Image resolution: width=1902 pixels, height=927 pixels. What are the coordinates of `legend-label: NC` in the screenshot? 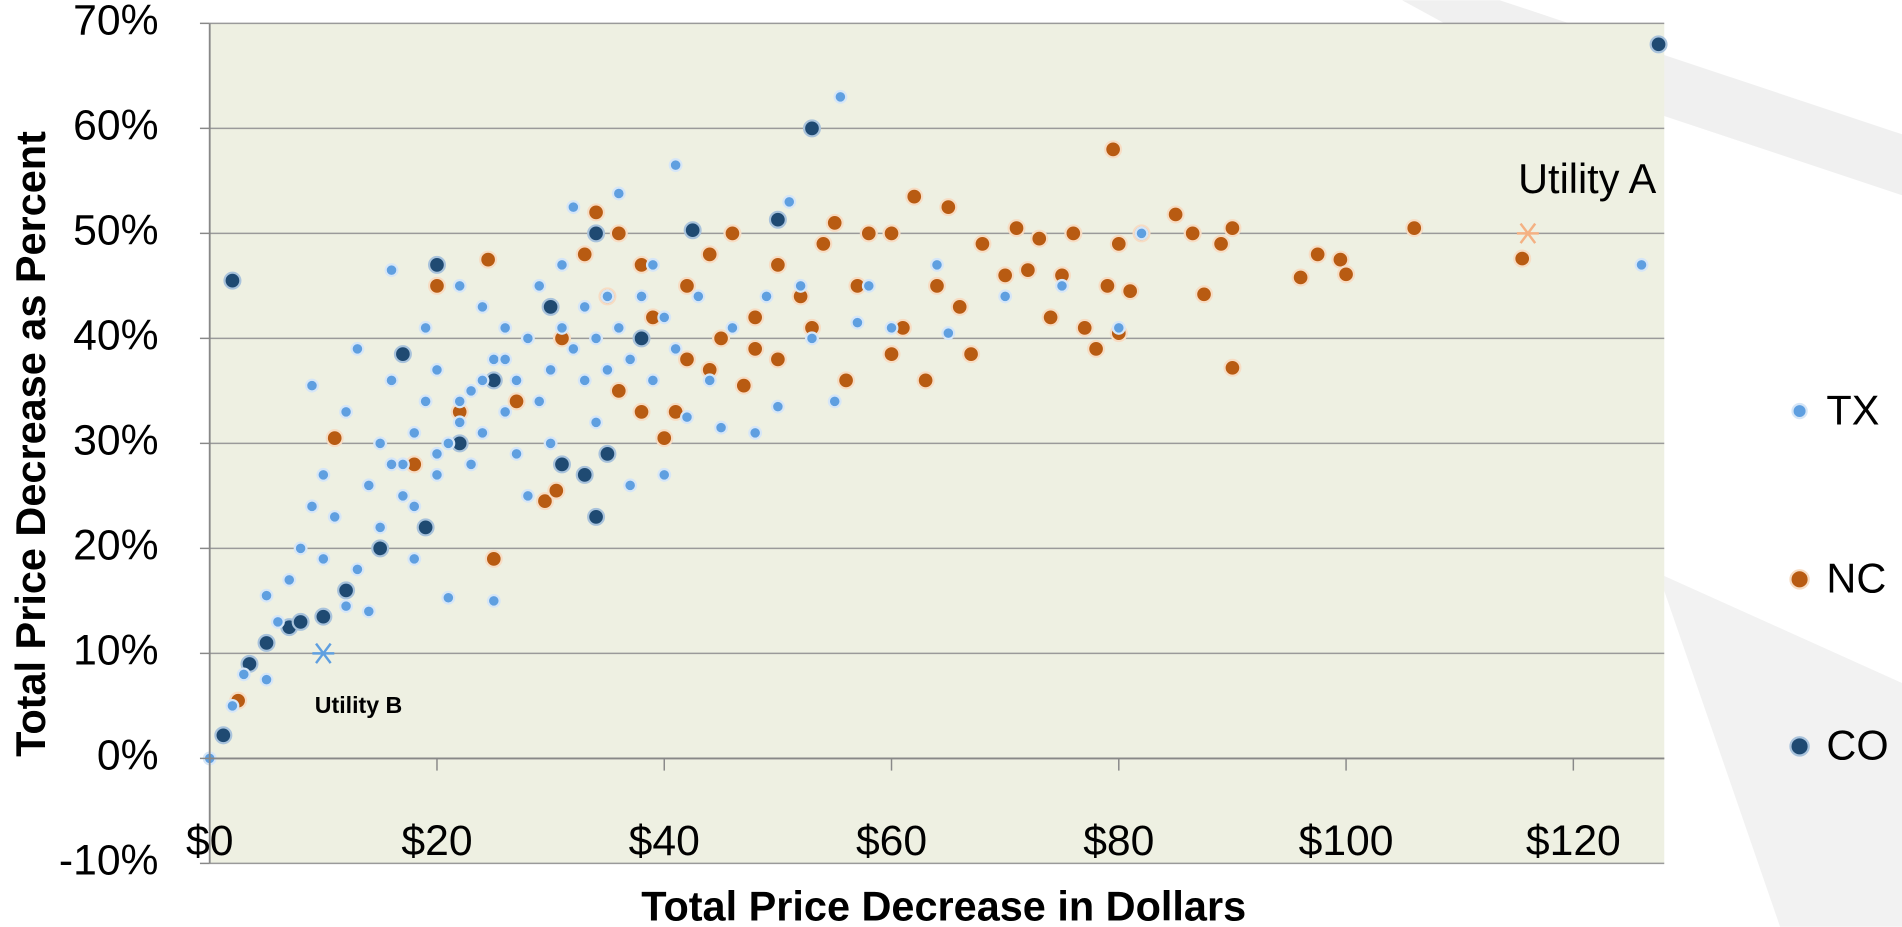 It's located at (1856, 578).